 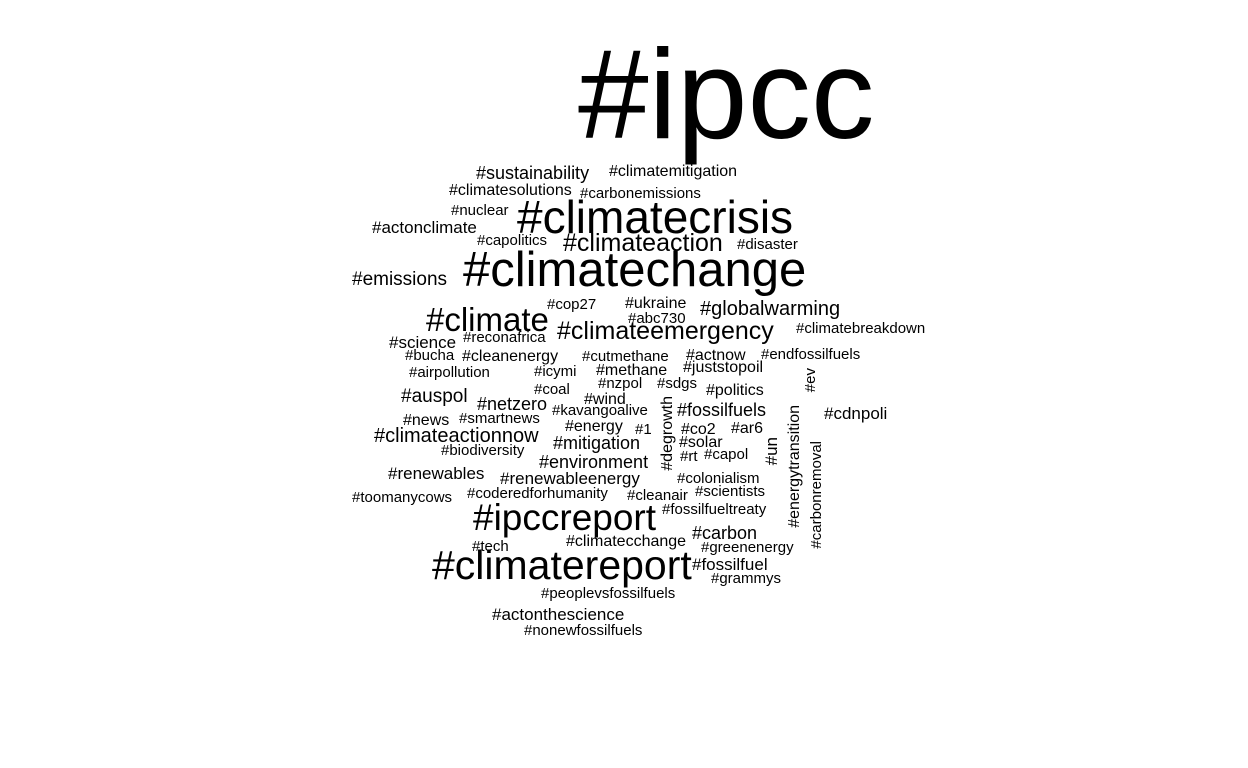 What do you see at coordinates (747, 428) in the screenshot?
I see `word-ar6: #ar6` at bounding box center [747, 428].